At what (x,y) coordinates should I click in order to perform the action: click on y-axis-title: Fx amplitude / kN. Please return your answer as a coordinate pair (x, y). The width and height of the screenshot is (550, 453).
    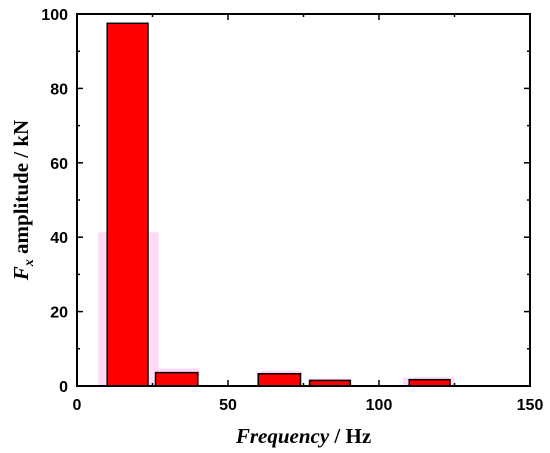
    Looking at the image, I should click on (23, 200).